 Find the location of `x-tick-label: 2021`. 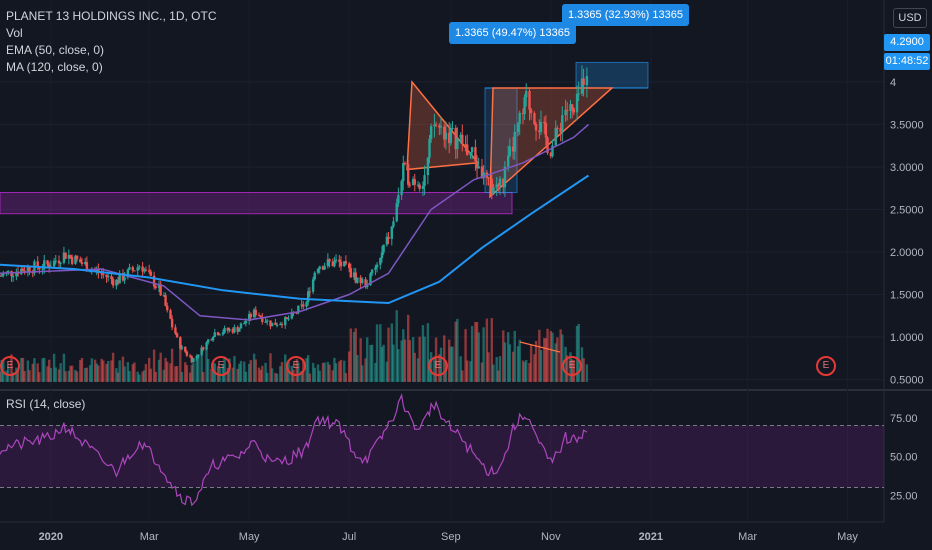

x-tick-label: 2021 is located at coordinates (651, 537).